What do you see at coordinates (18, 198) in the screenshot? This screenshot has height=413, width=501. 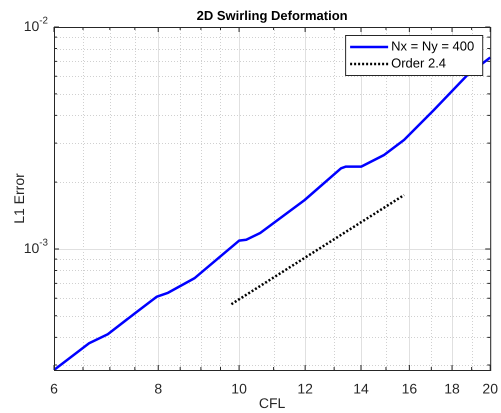 I see `y-axis-title: L1 Error` at bounding box center [18, 198].